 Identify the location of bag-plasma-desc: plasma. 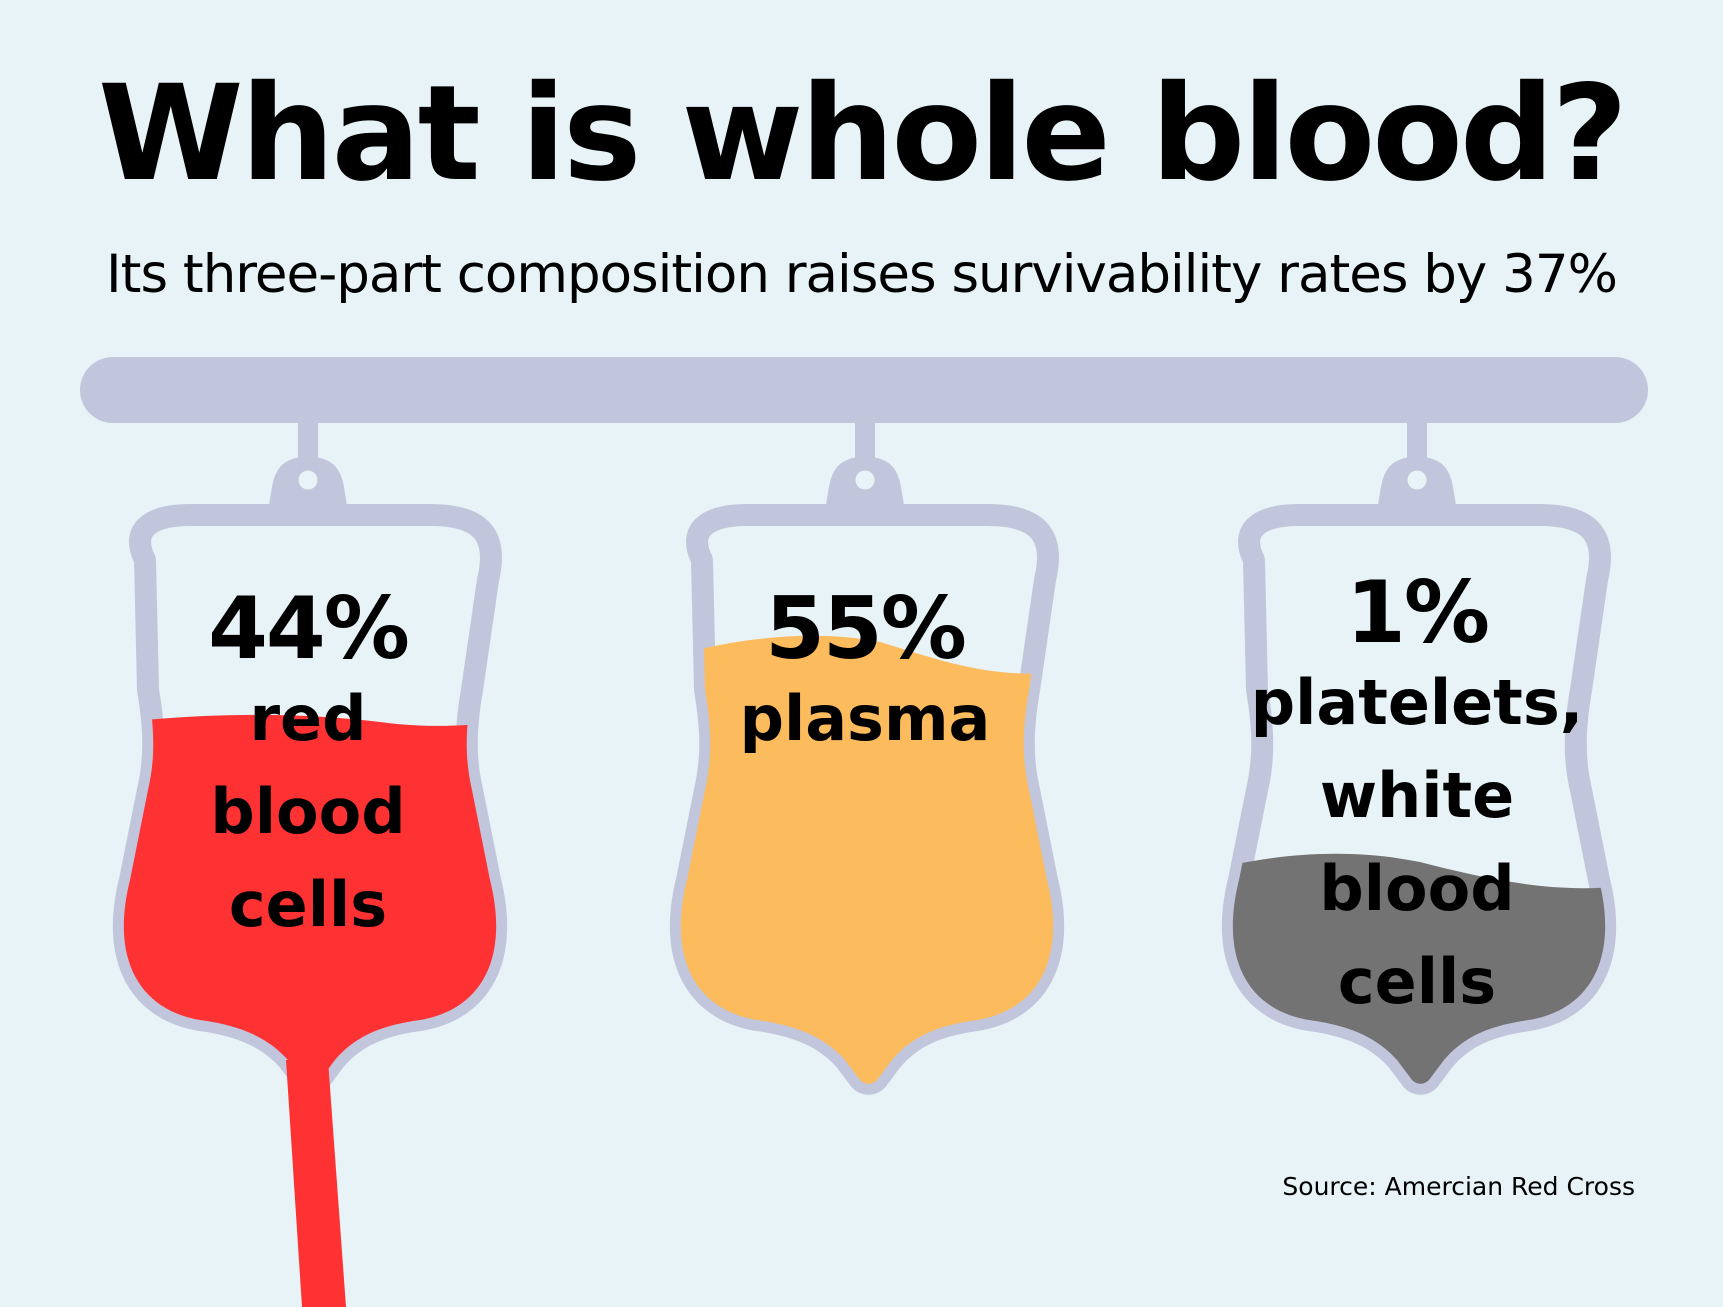
(865, 718).